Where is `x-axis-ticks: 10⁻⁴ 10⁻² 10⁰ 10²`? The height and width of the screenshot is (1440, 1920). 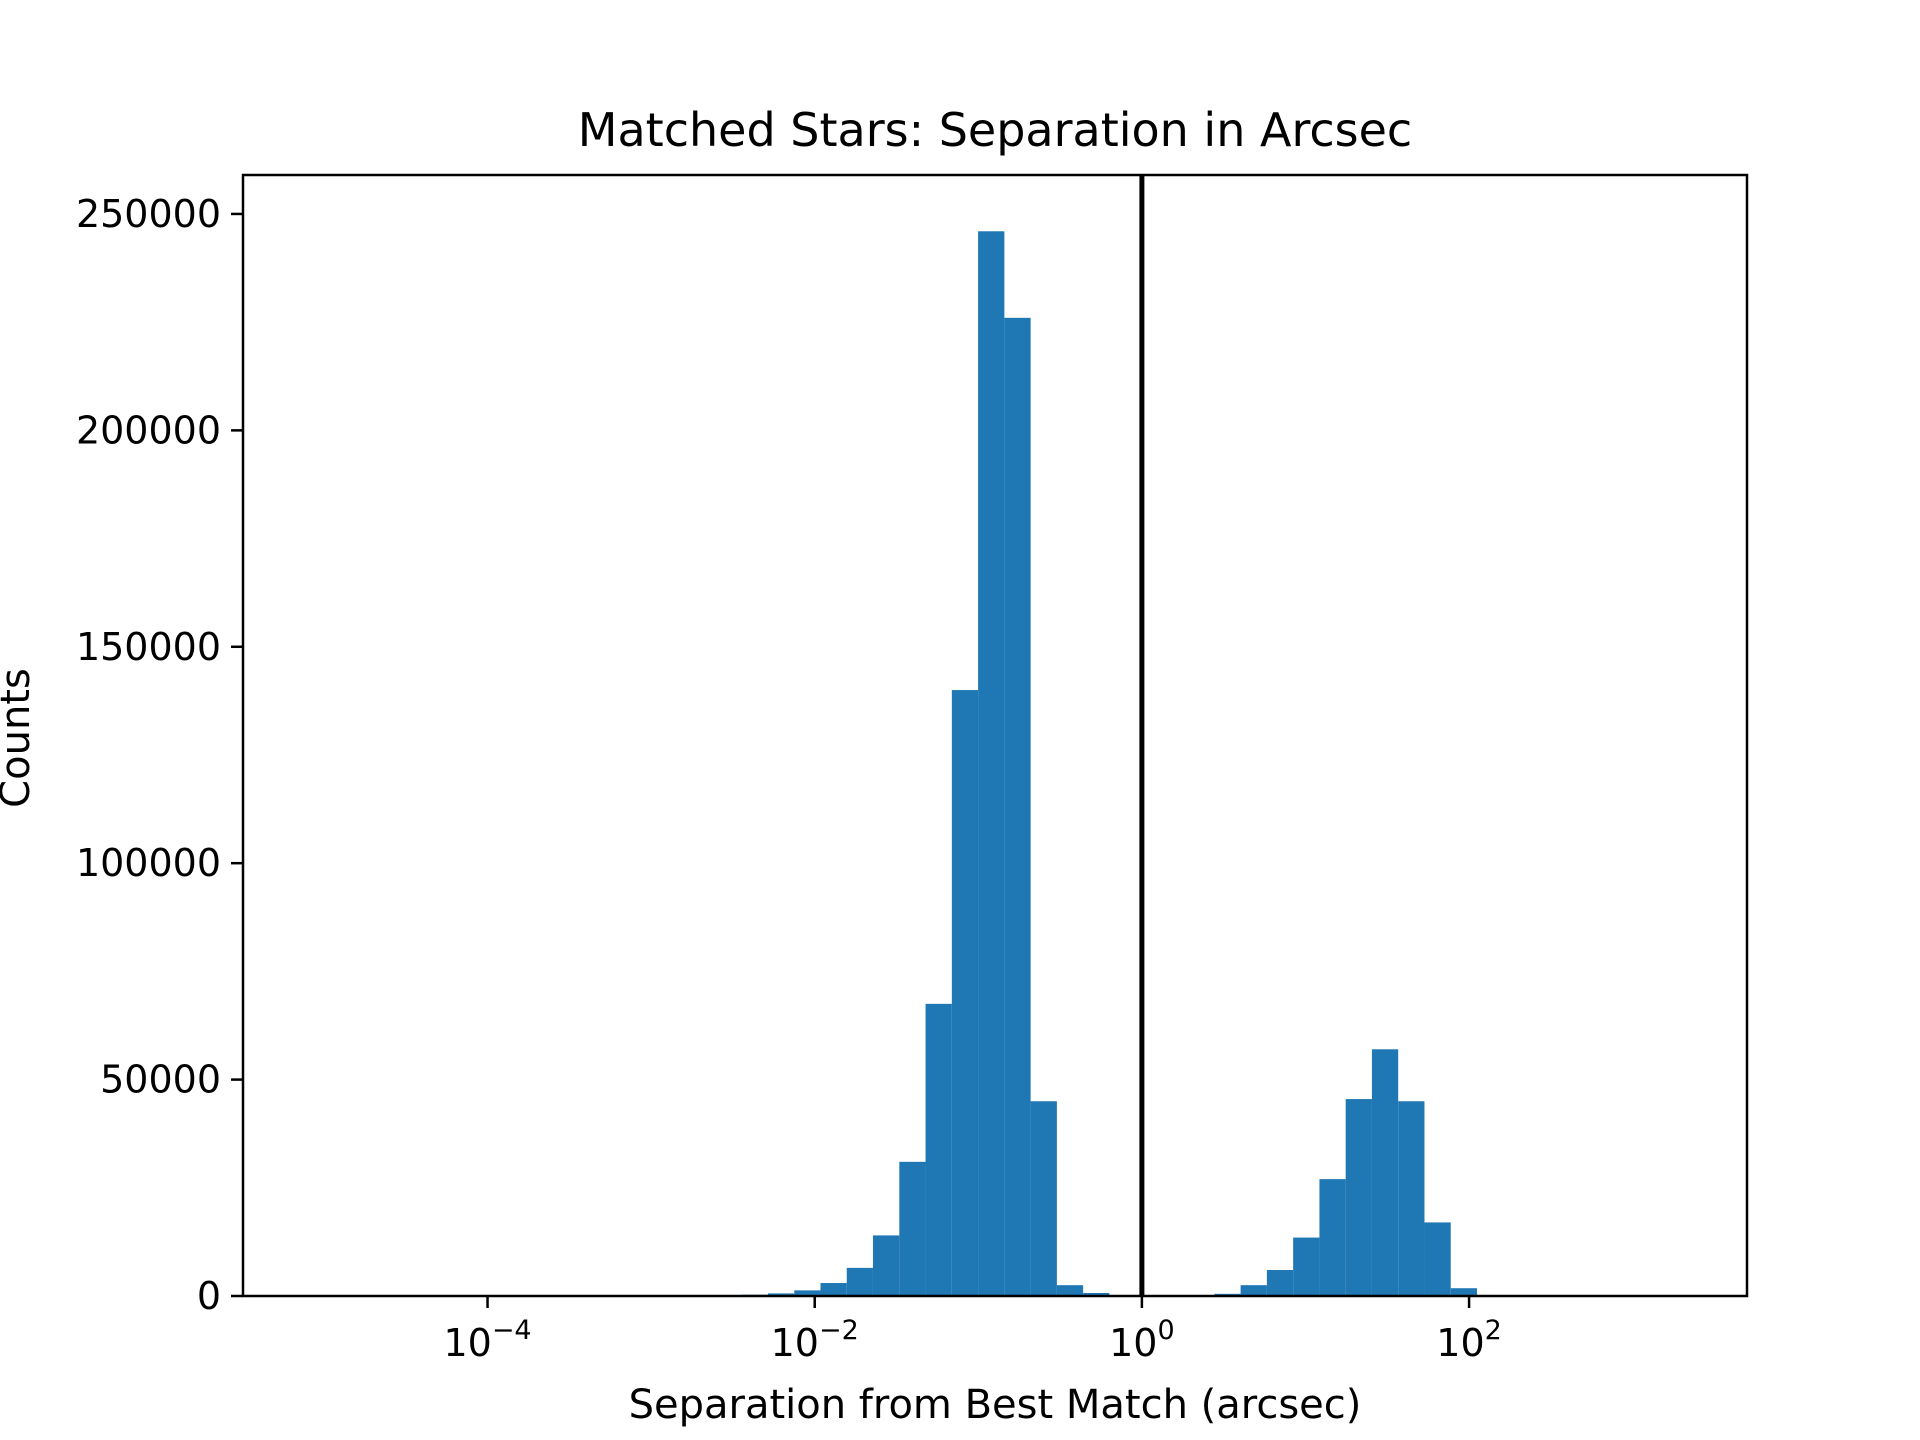
x-axis-ticks: 10⁻⁴ 10⁻² 10⁰ 10² is located at coordinates (972, 1330).